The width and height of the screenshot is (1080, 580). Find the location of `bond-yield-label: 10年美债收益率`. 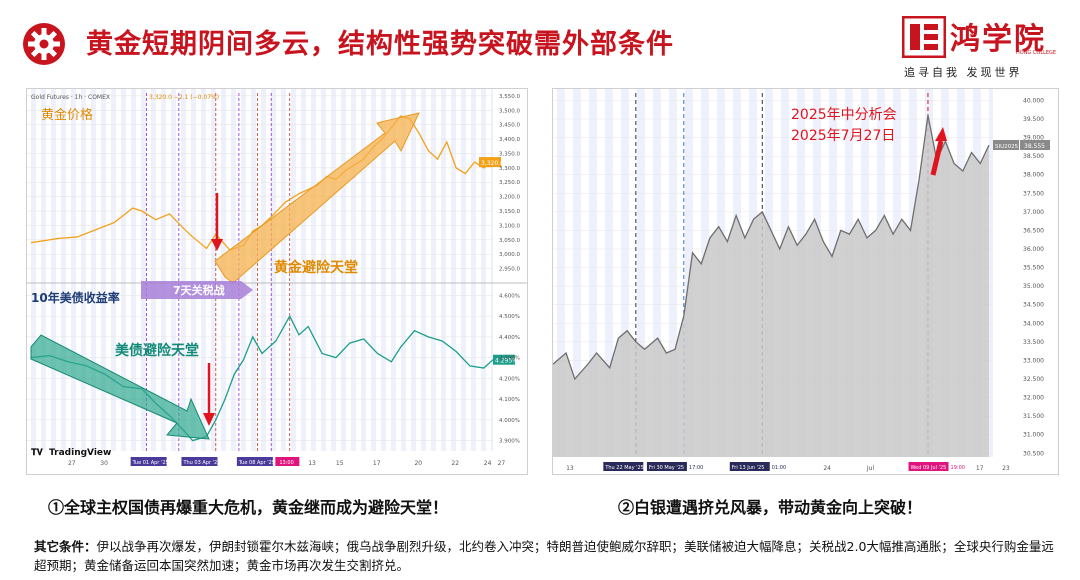

bond-yield-label: 10年美债收益率 is located at coordinates (75, 297).